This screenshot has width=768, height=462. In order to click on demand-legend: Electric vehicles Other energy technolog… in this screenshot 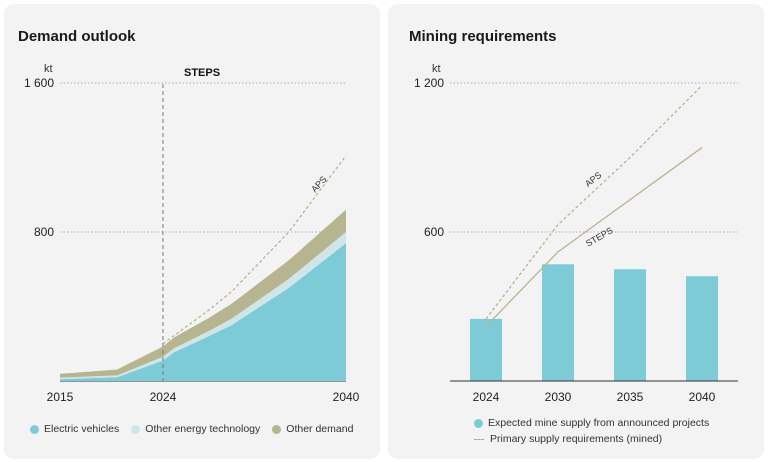, I will do `click(197, 429)`.